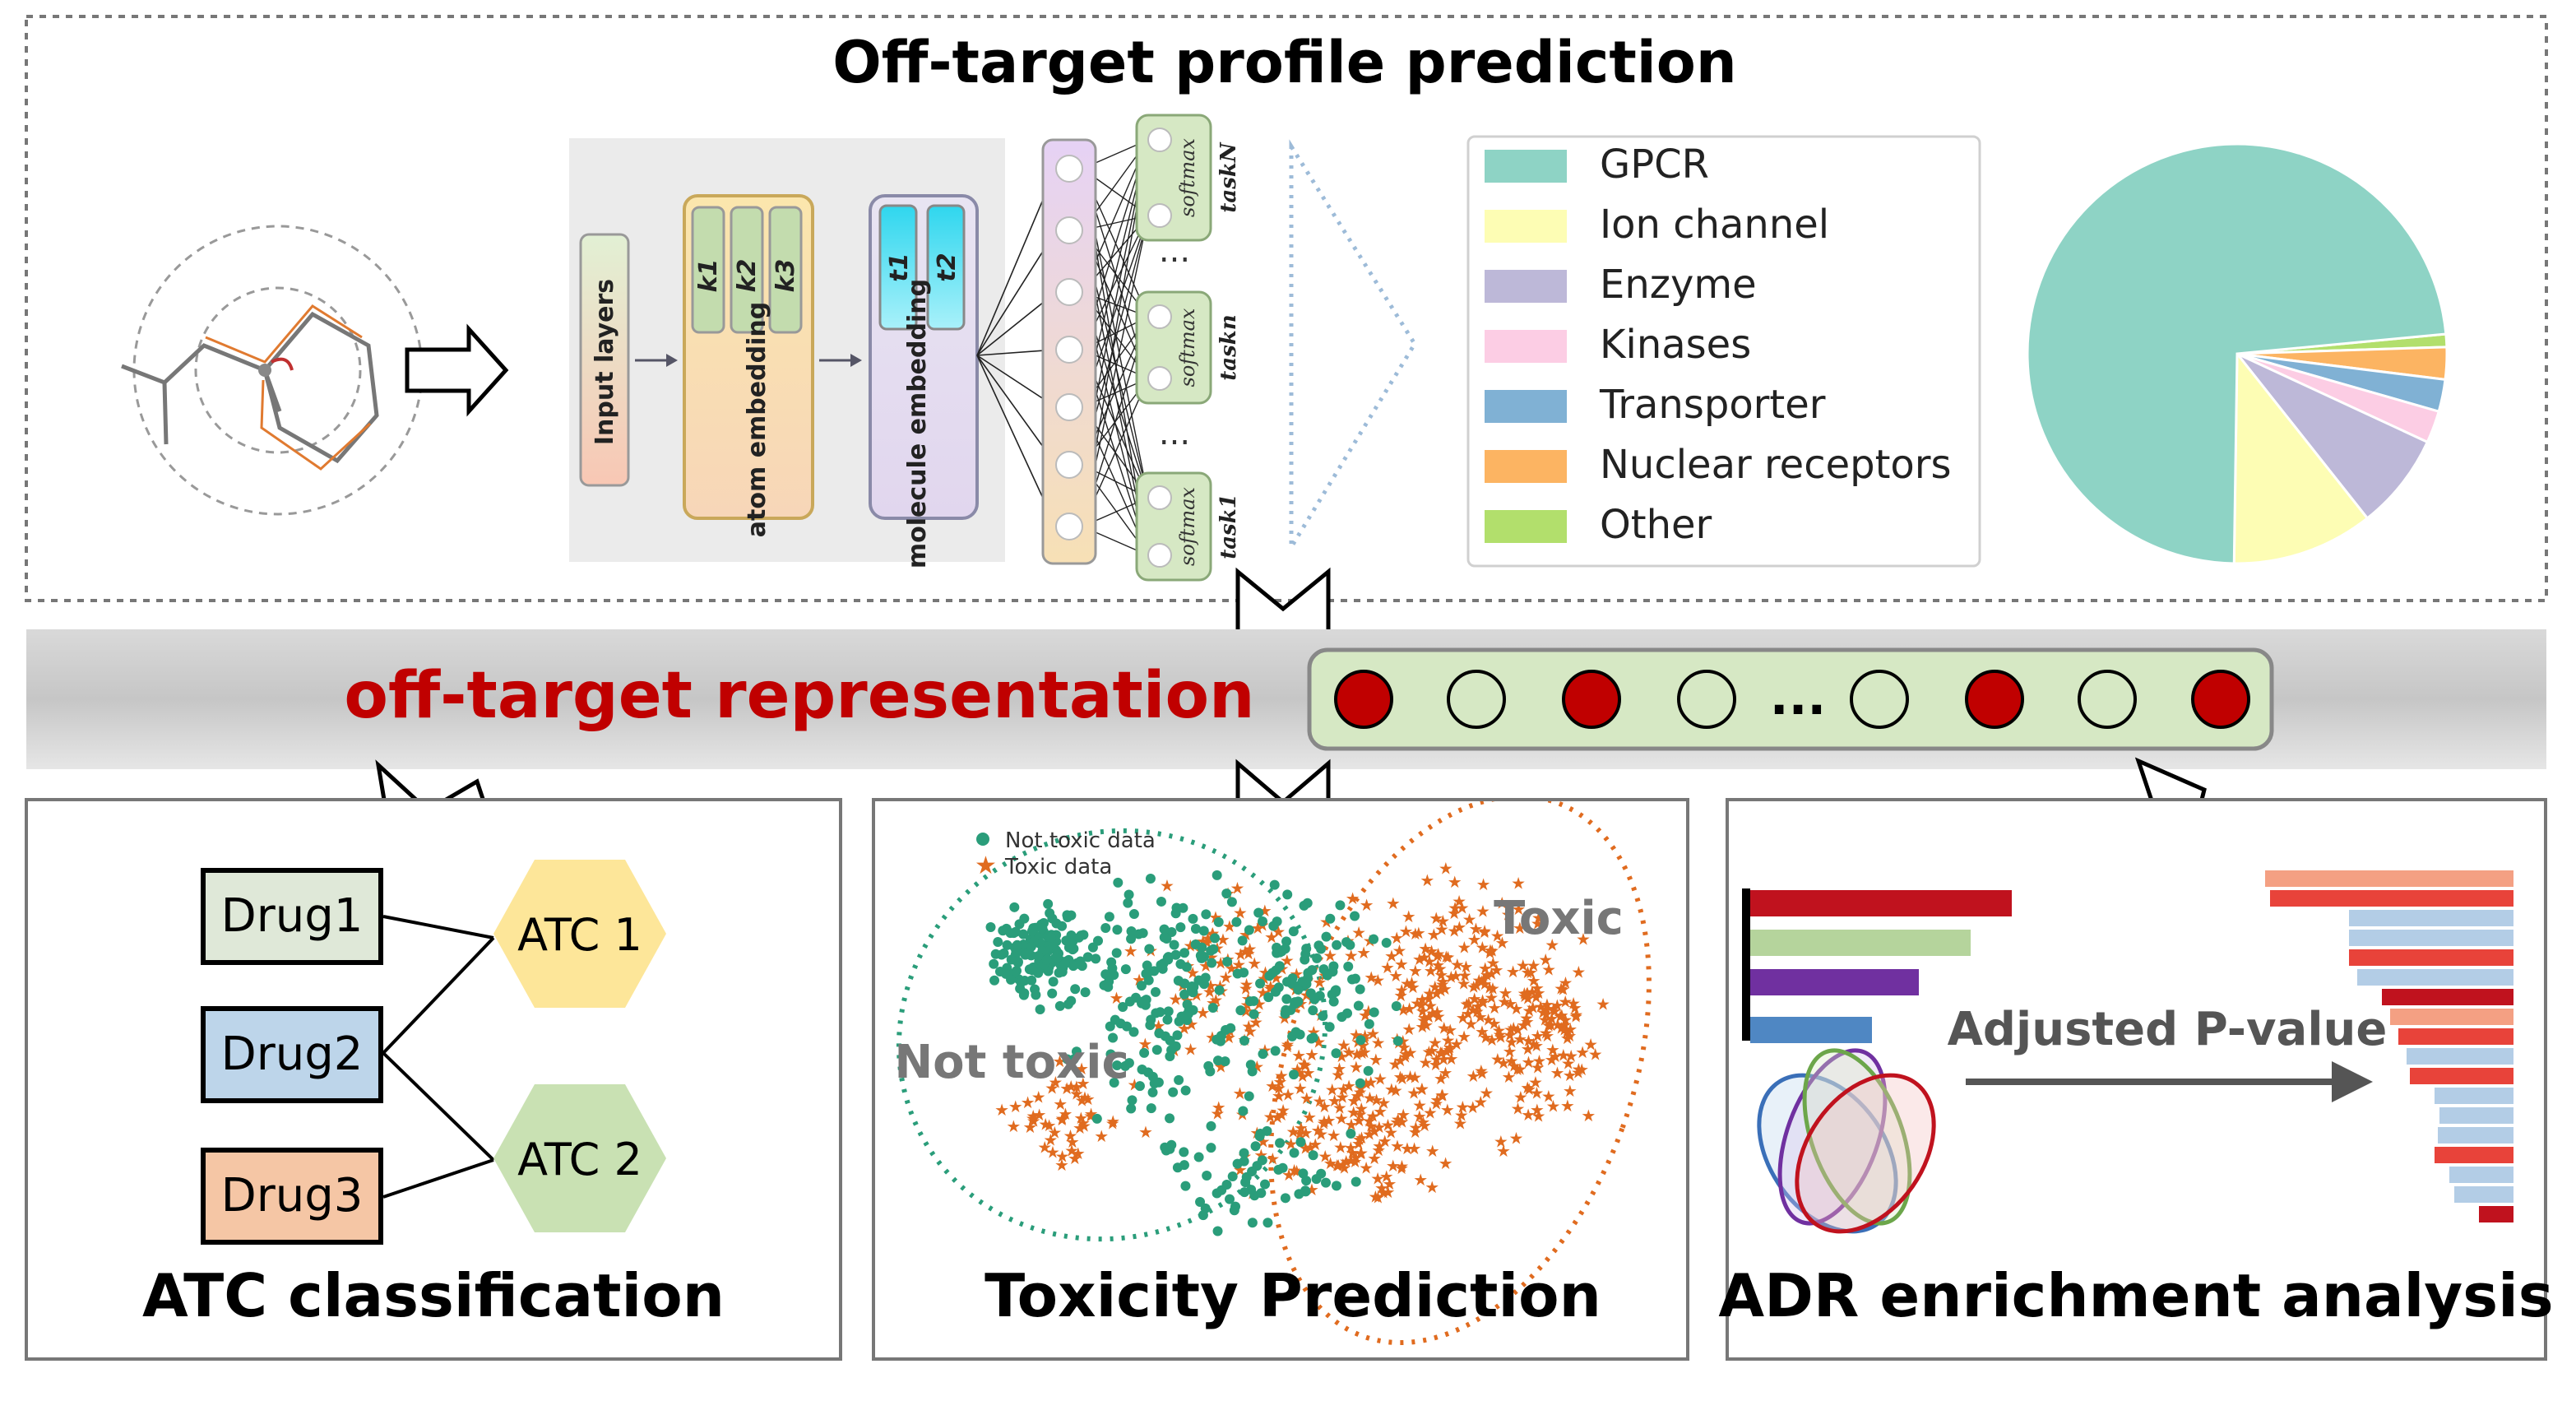 The height and width of the screenshot is (1401, 2576). What do you see at coordinates (1159, 378) in the screenshot?
I see `task-node` at bounding box center [1159, 378].